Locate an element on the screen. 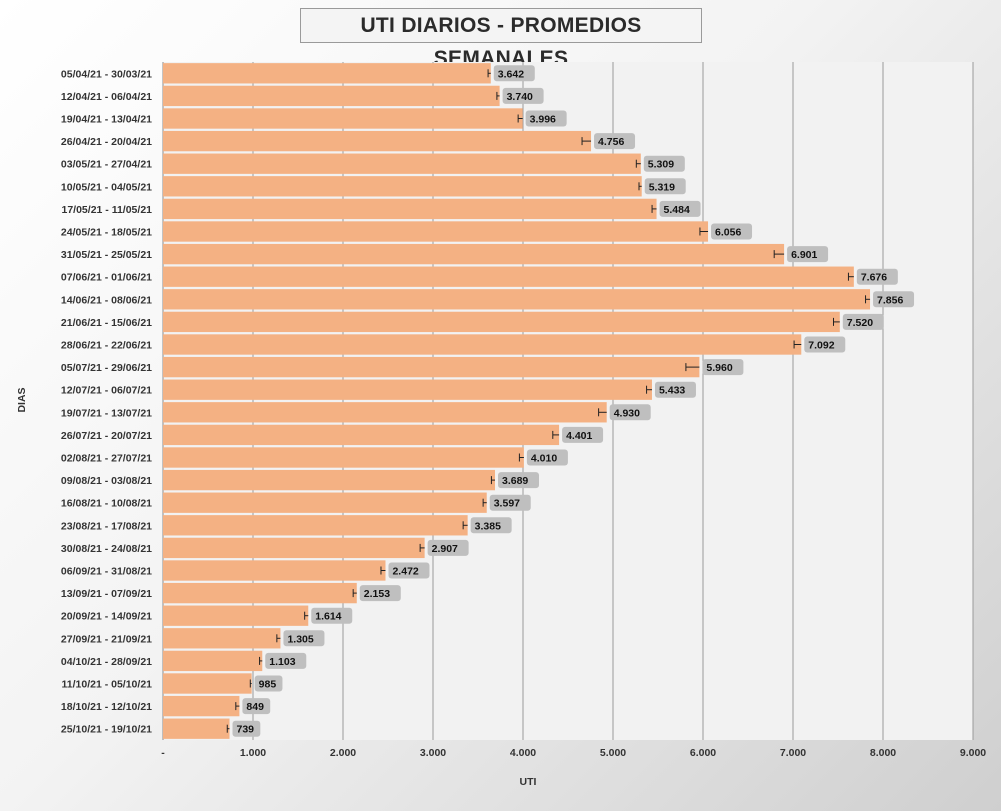 The height and width of the screenshot is (811, 1001). data-label: 4.010 is located at coordinates (544, 459).